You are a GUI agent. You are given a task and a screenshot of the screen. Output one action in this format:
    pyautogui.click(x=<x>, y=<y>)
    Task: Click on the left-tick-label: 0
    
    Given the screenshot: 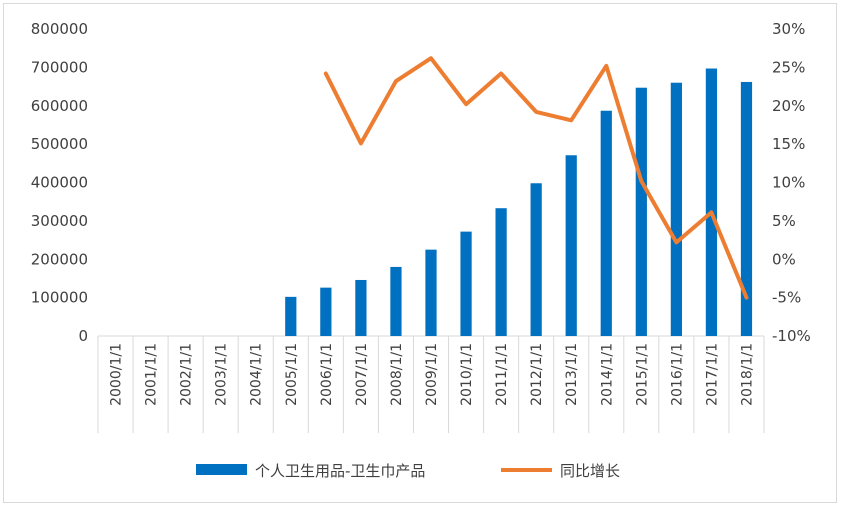 What is the action you would take?
    pyautogui.click(x=83, y=336)
    